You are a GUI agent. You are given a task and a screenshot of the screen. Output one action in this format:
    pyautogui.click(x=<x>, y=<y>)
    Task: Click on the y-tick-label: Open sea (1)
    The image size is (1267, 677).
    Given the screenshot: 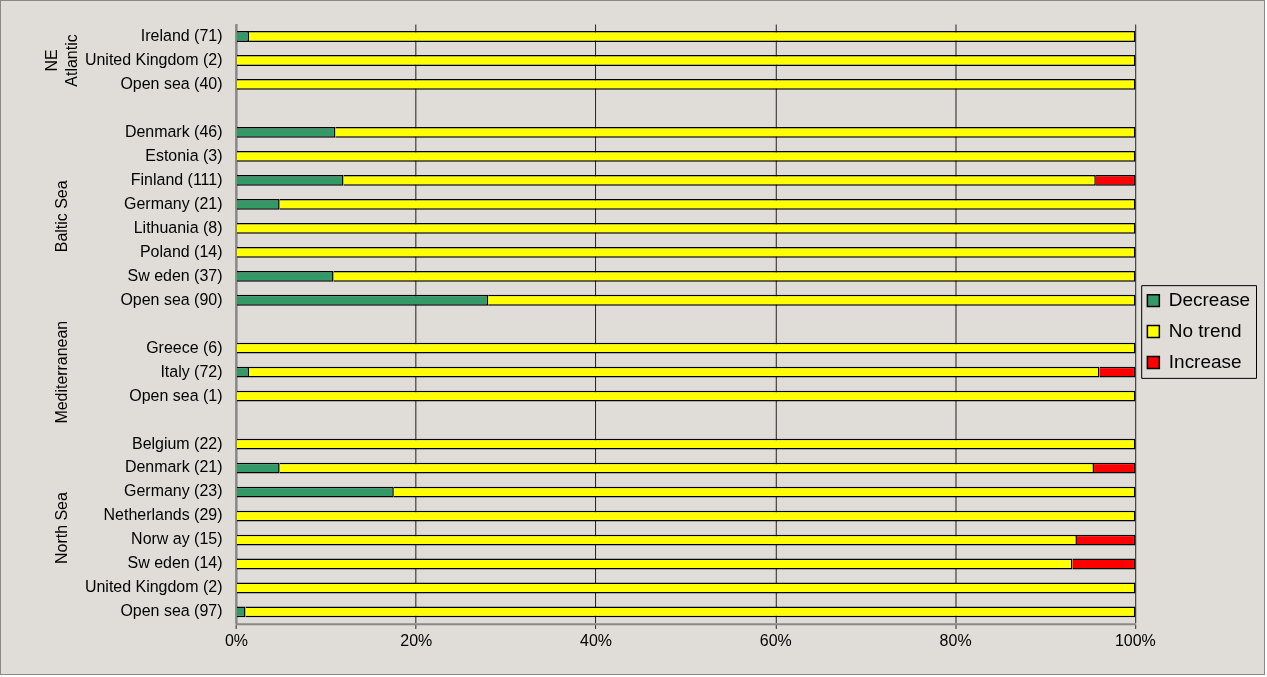 What is the action you would take?
    pyautogui.click(x=176, y=395)
    